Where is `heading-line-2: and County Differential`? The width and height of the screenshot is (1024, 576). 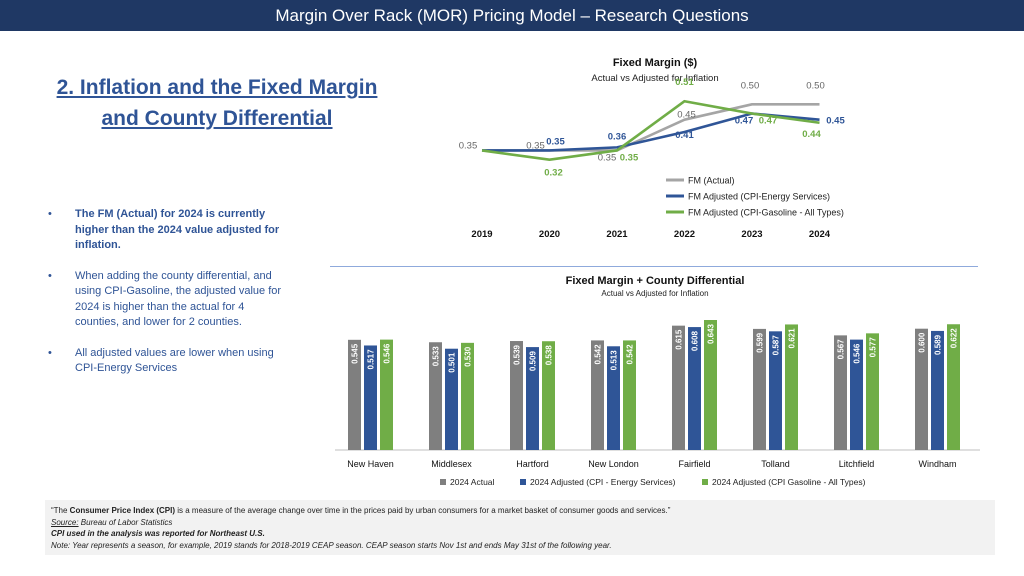 heading-line-2: and County Differential is located at coordinates (217, 118).